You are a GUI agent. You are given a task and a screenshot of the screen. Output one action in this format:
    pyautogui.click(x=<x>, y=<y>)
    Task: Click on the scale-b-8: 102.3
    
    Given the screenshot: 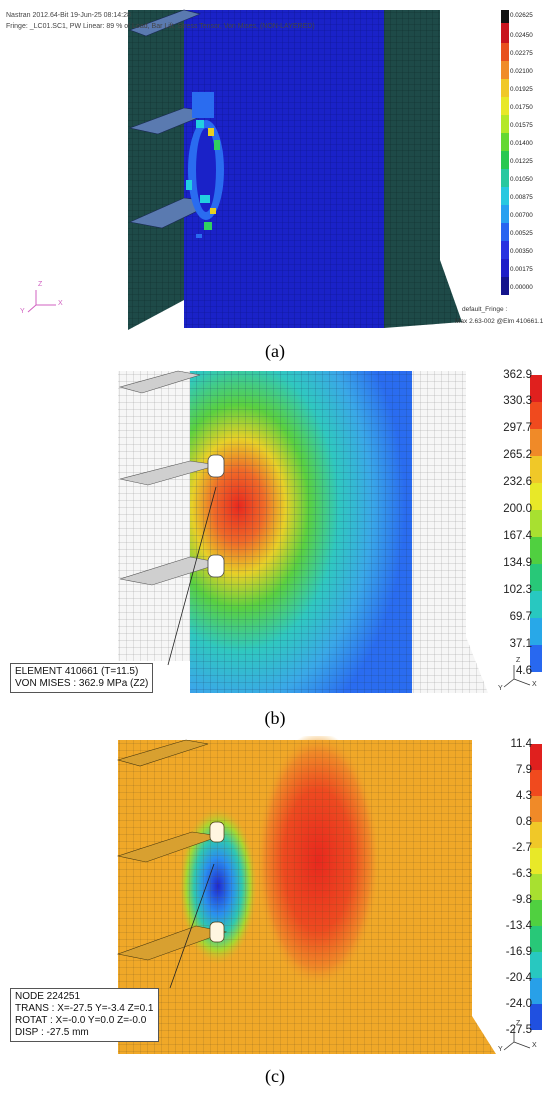 What is the action you would take?
    pyautogui.click(x=517, y=590)
    